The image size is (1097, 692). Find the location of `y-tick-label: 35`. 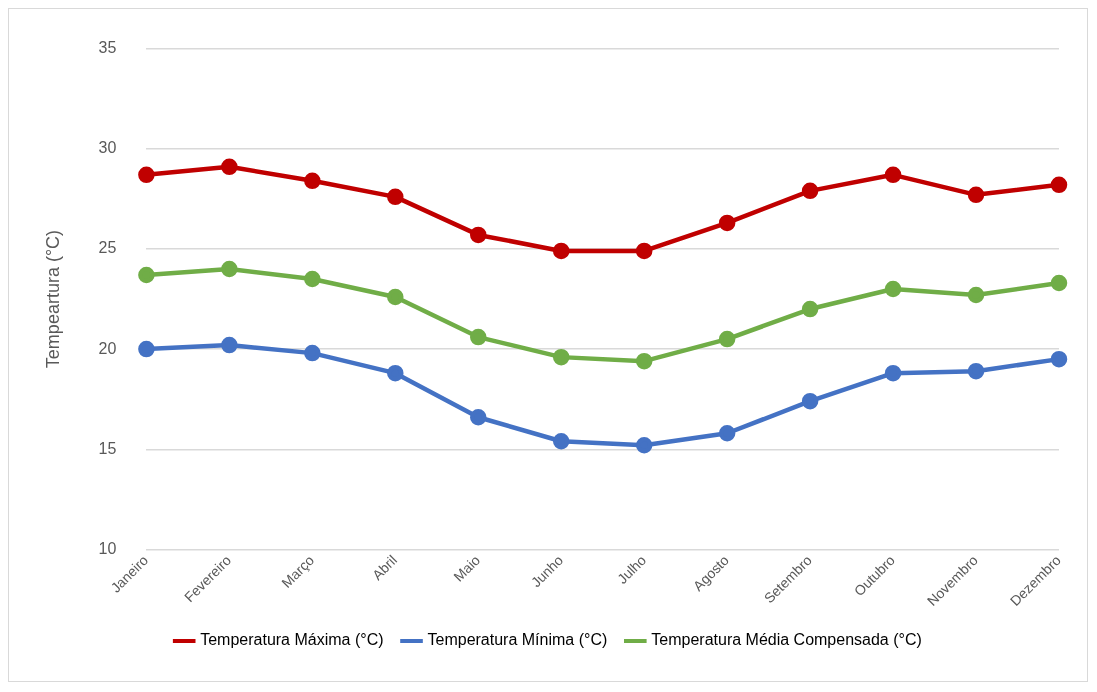

y-tick-label: 35 is located at coordinates (107, 48).